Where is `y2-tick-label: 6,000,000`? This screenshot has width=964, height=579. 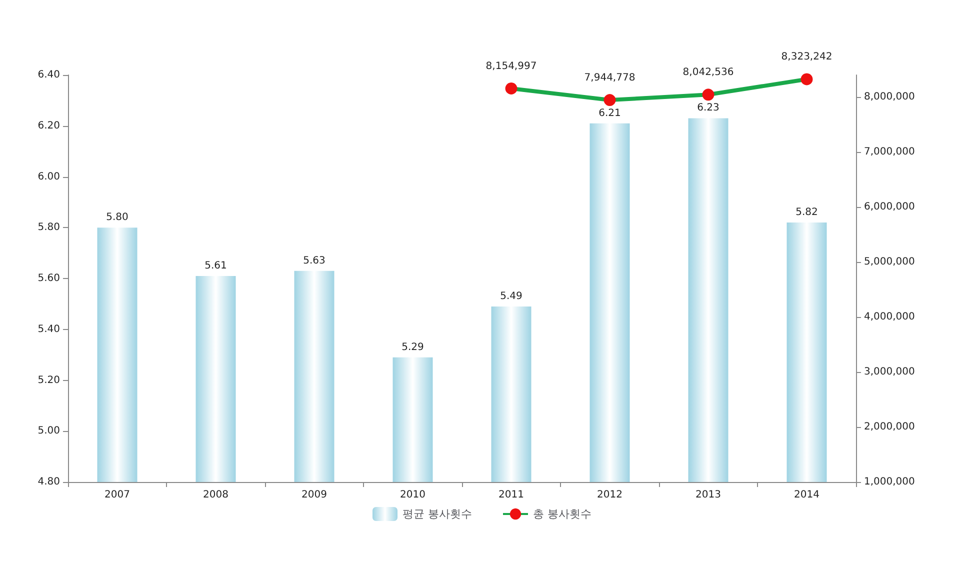
y2-tick-label: 6,000,000 is located at coordinates (889, 207).